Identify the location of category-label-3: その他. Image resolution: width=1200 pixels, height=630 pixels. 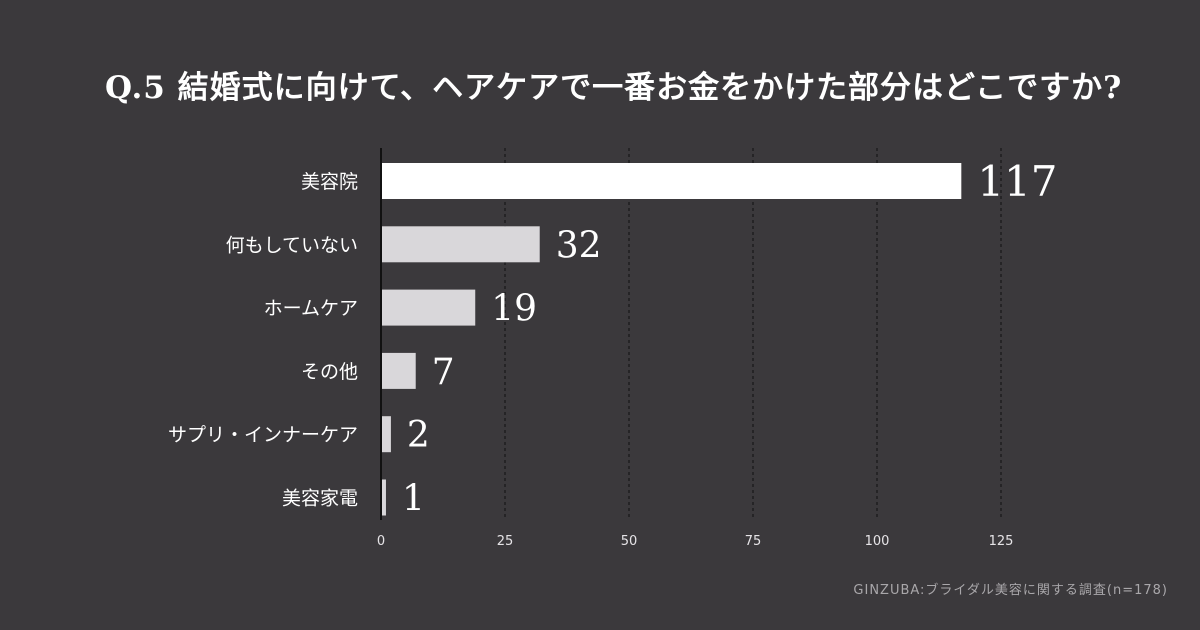
(329, 372).